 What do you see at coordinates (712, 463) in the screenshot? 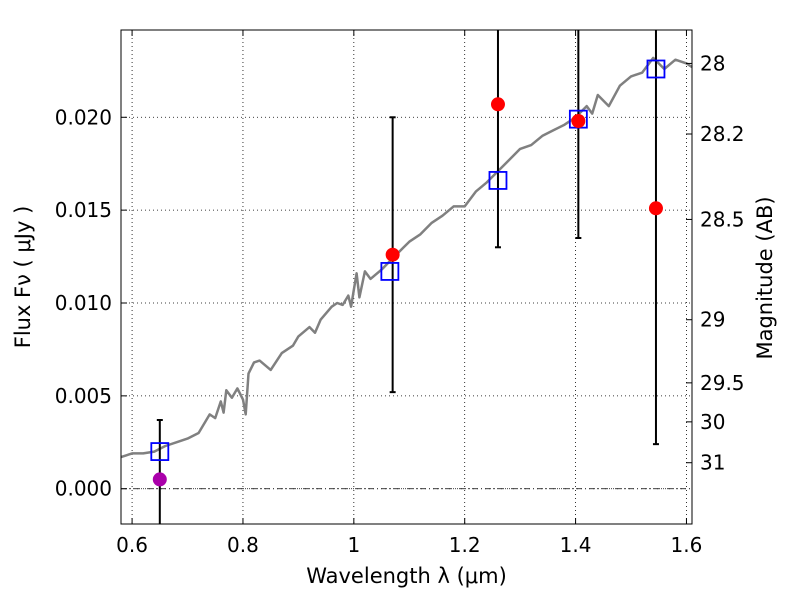
I see `y2-tick-label: 31` at bounding box center [712, 463].